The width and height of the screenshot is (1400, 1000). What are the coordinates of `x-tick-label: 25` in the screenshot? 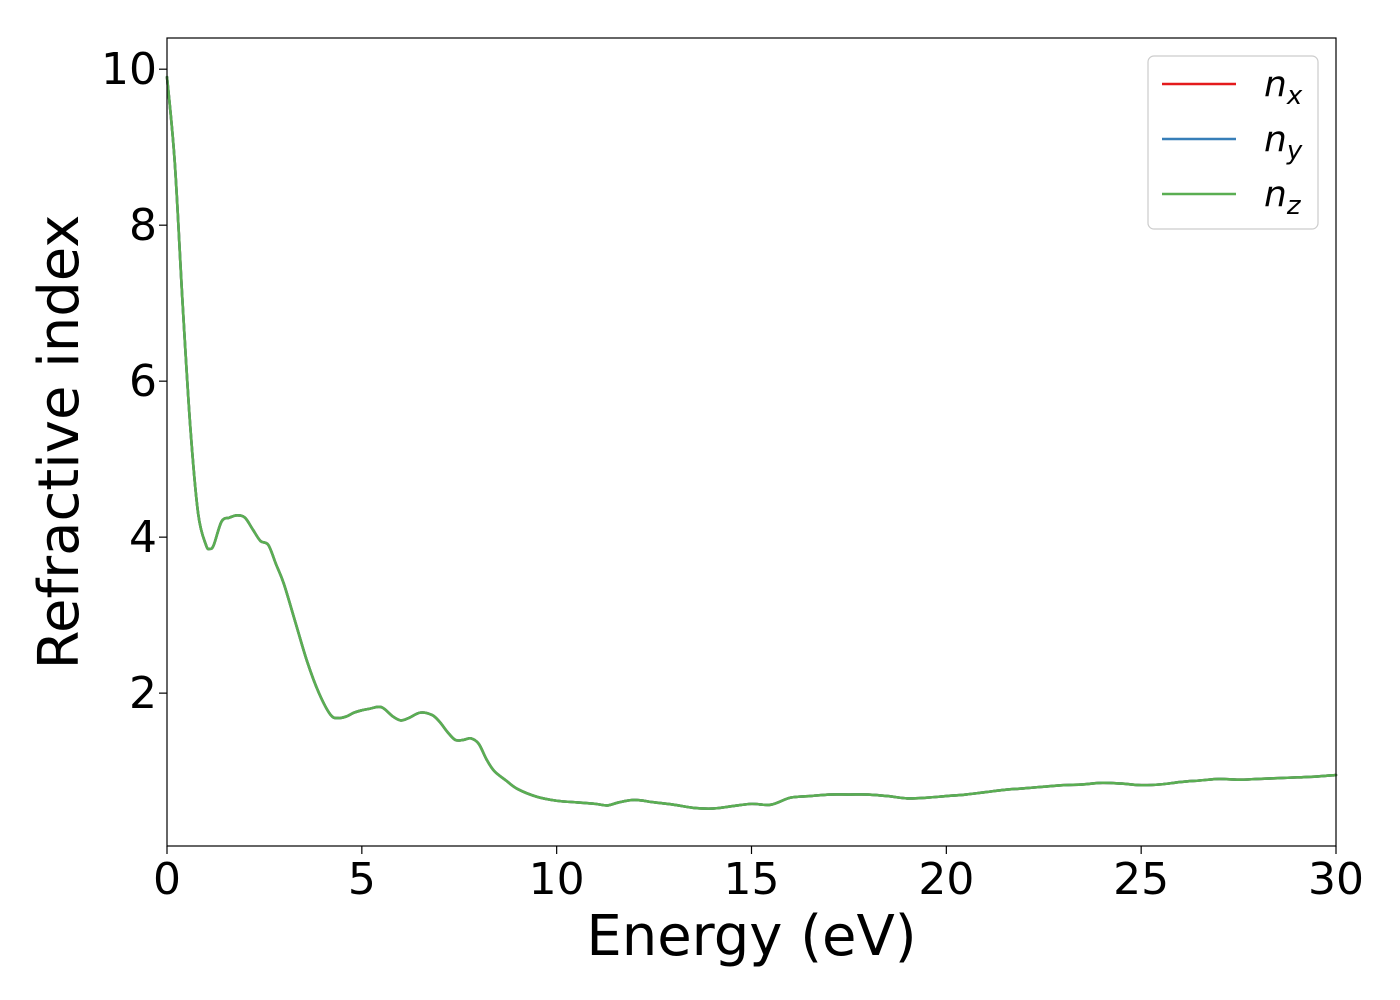 It's located at (1141, 879).